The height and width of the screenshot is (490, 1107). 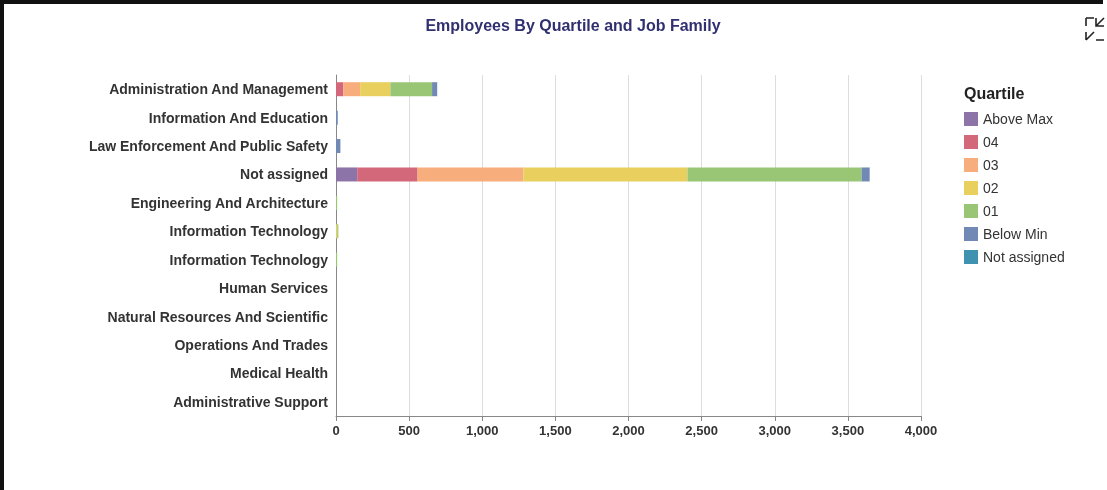 What do you see at coordinates (238, 117) in the screenshot?
I see `y-tick-label: Information And Education` at bounding box center [238, 117].